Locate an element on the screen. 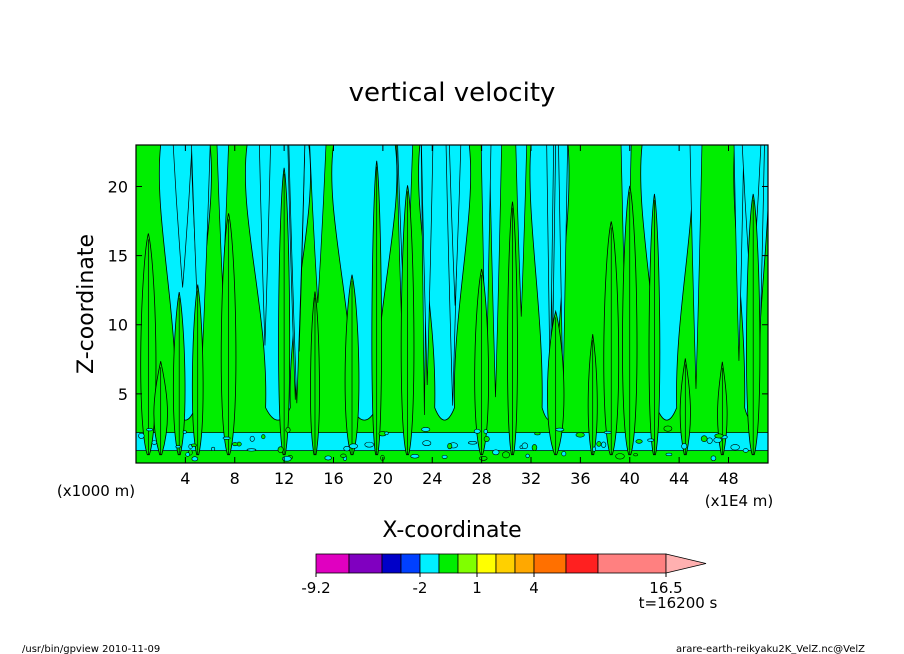 This screenshot has width=904, height=654. colorbar-arrow is located at coordinates (686, 563).